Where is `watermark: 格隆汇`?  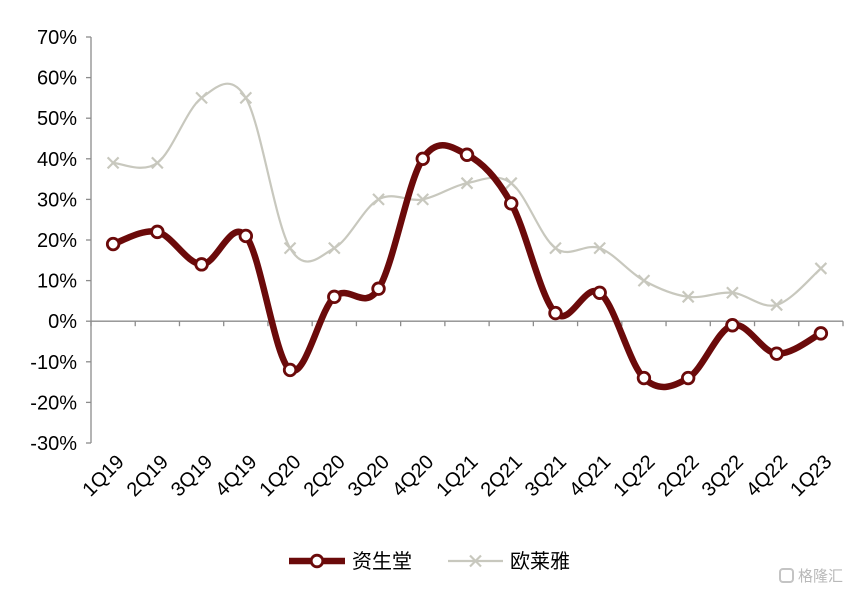
watermark: 格隆汇 is located at coordinates (810, 575).